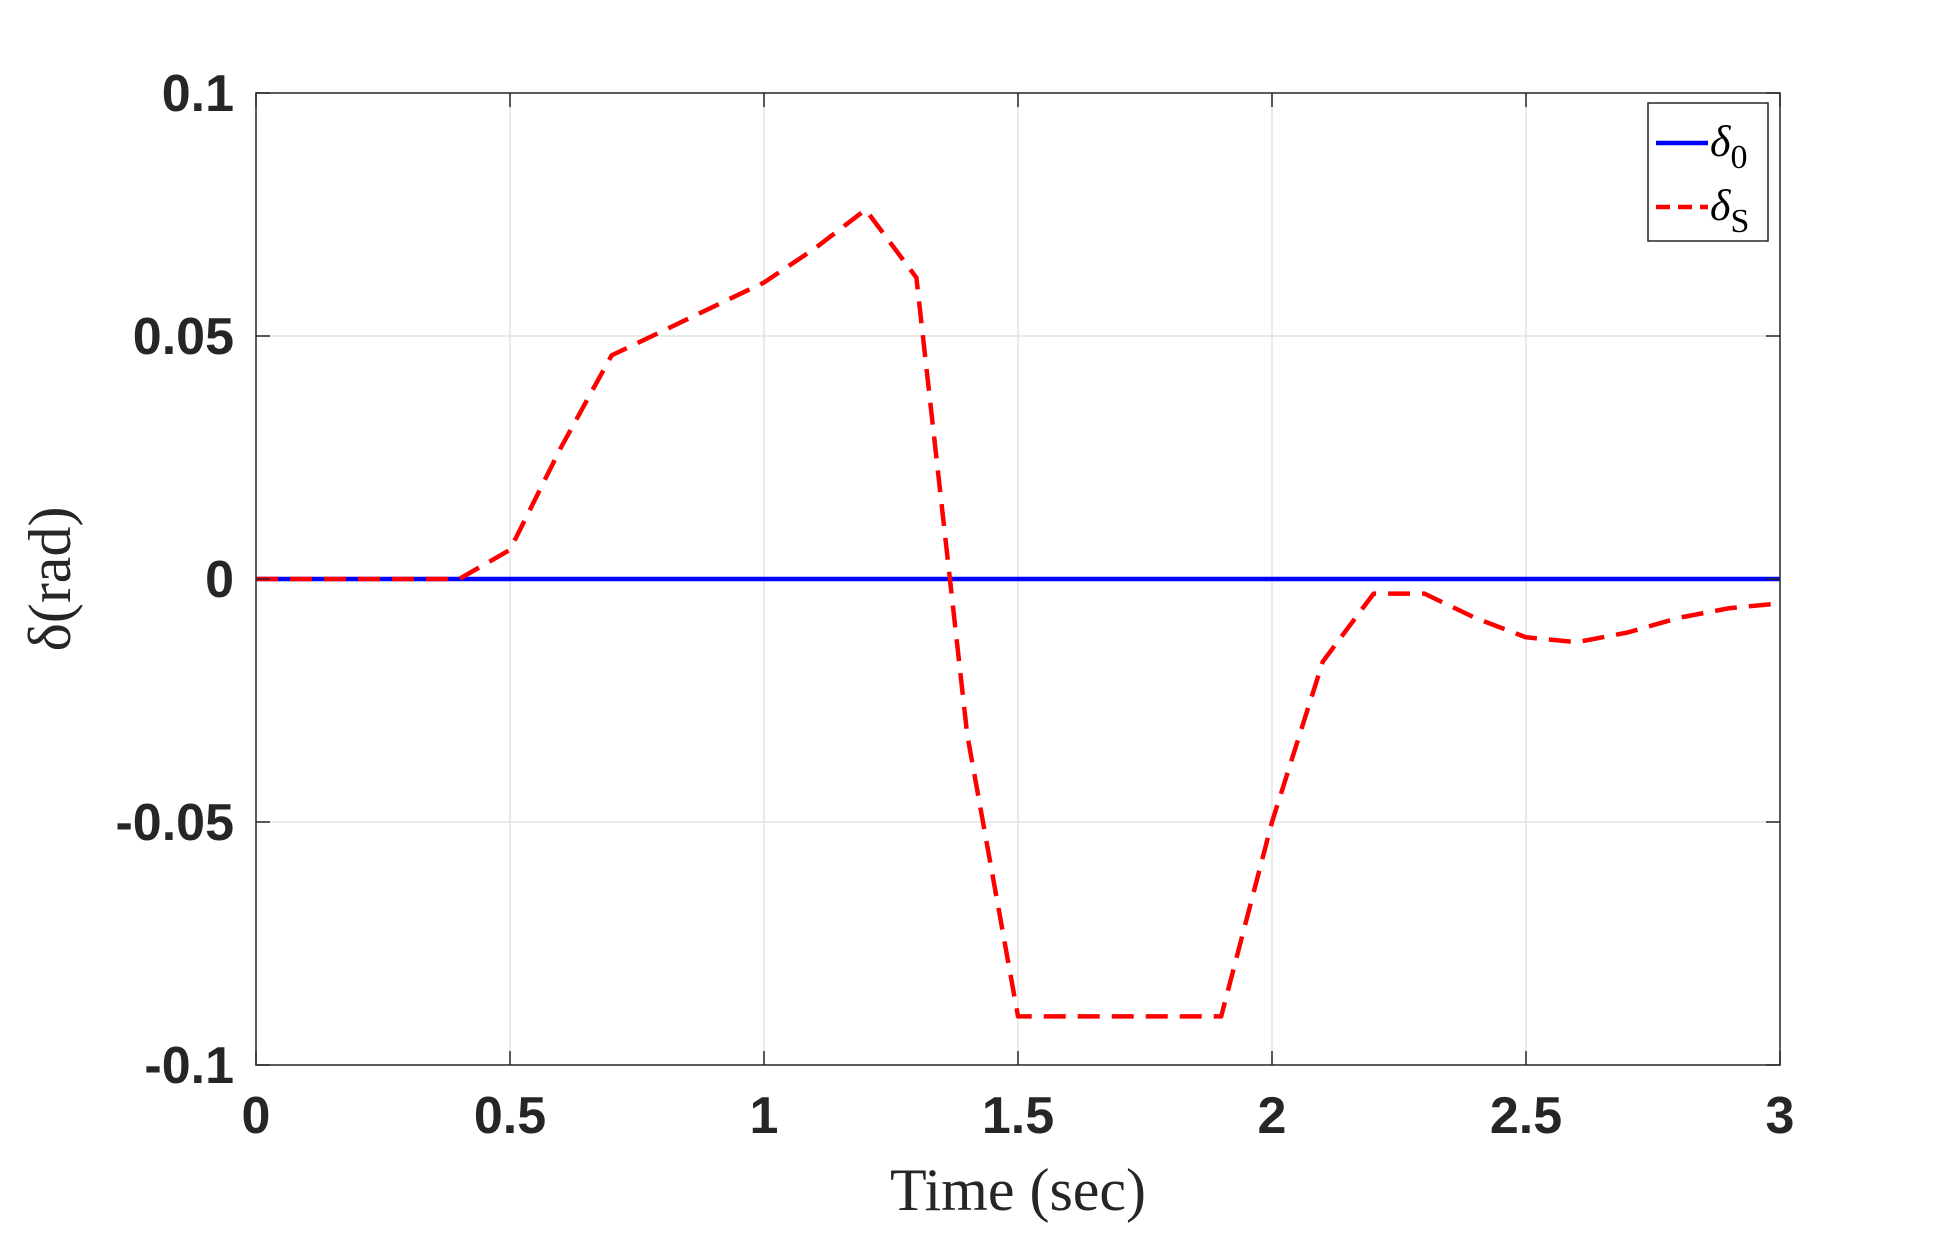 This screenshot has height=1233, width=1960. What do you see at coordinates (189, 1066) in the screenshot?
I see `y-tick-label: -0.1` at bounding box center [189, 1066].